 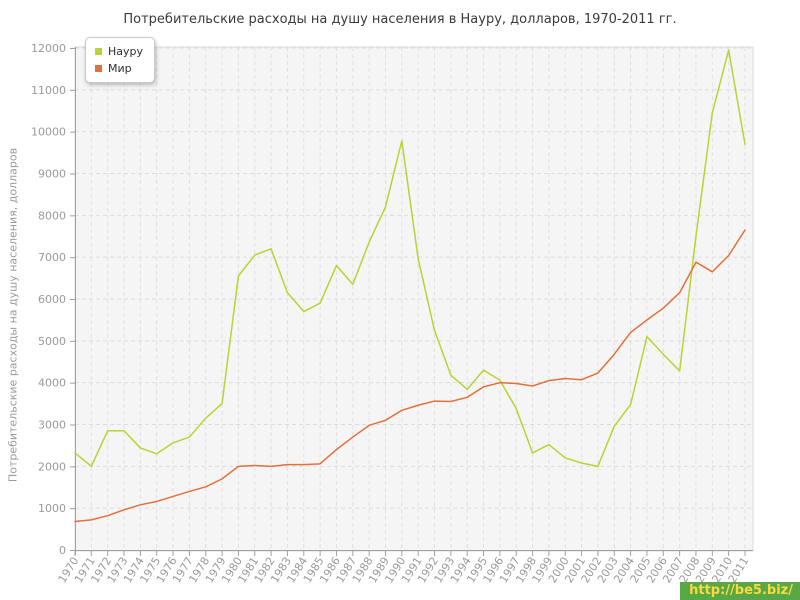 What do you see at coordinates (98, 68) in the screenshot?
I see `world-series-swatch` at bounding box center [98, 68].